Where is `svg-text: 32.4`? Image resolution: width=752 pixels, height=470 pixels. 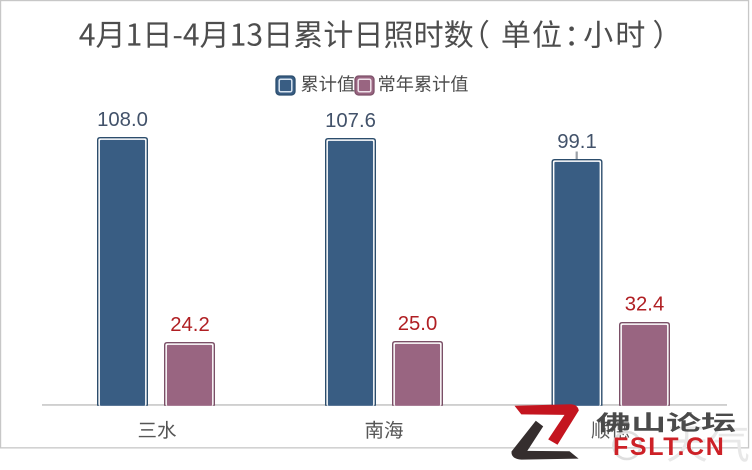
svg-text: 32.4 is located at coordinates (644, 305).